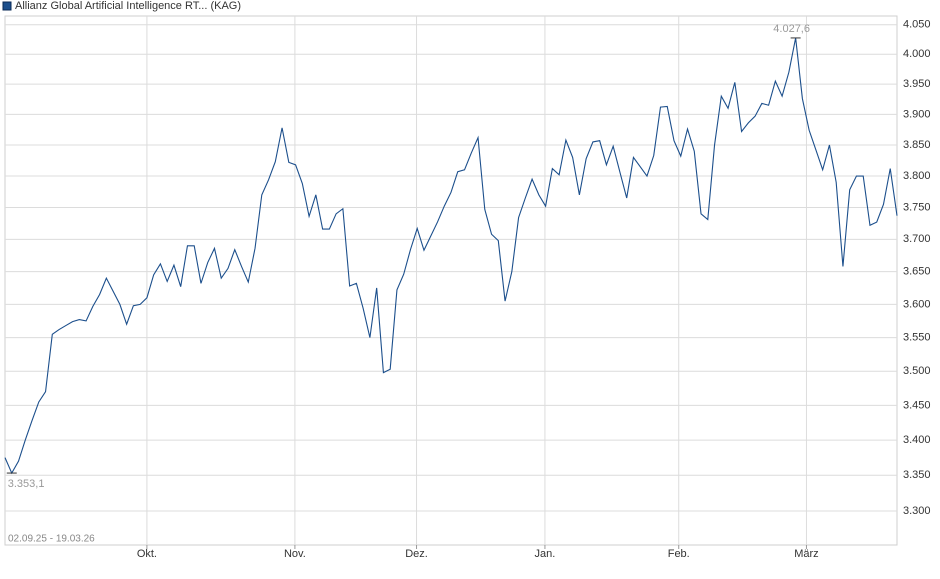 The height and width of the screenshot is (579, 940). Describe the element at coordinates (917, 239) in the screenshot. I see `y-tick-label: 3.700` at that location.